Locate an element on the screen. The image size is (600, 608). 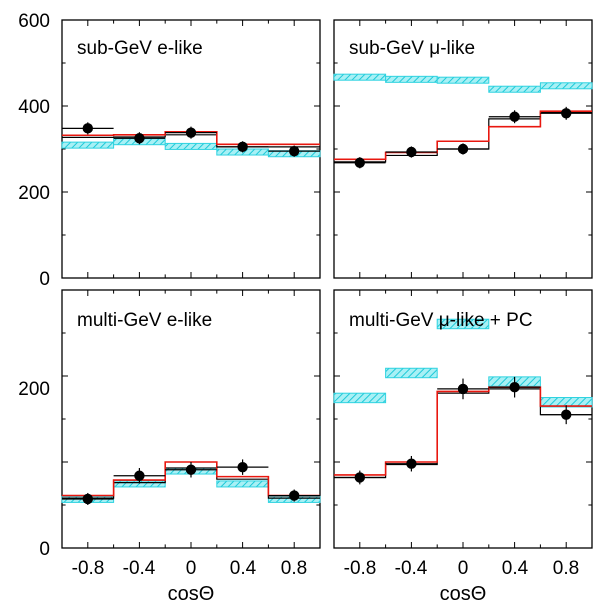
panel-title: multi-GeV μ-like + PC is located at coordinates (441, 320).